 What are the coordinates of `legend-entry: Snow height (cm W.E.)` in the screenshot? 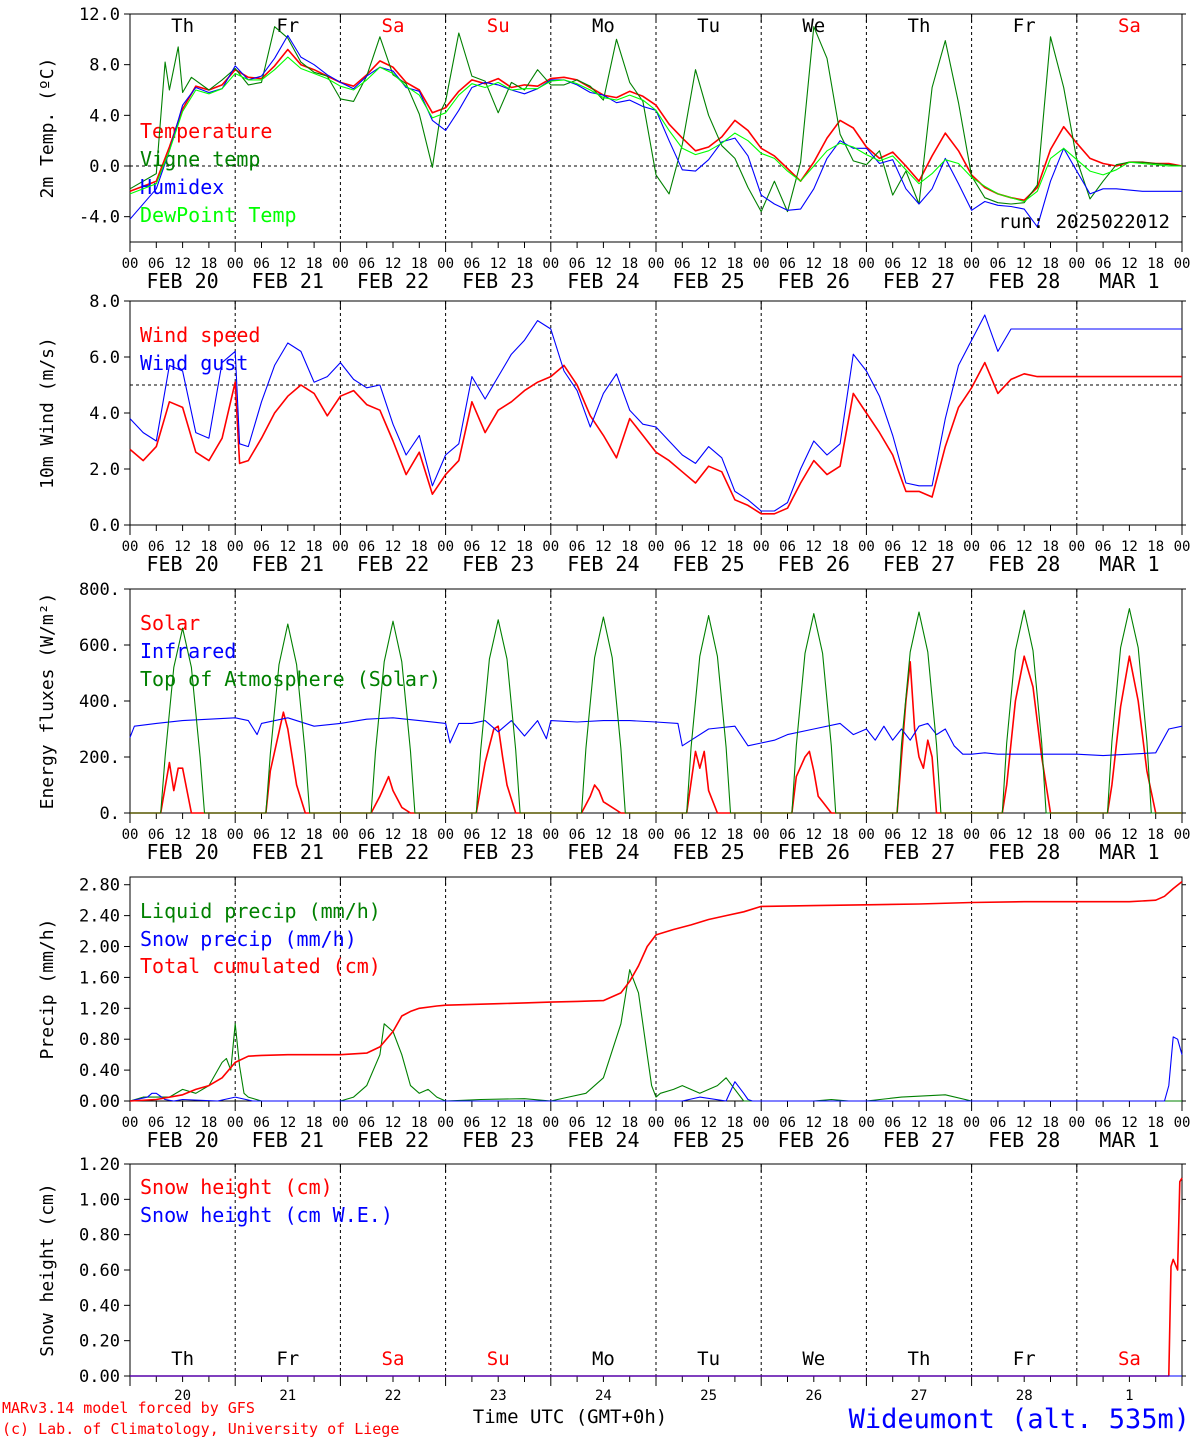 It's located at (266, 1215).